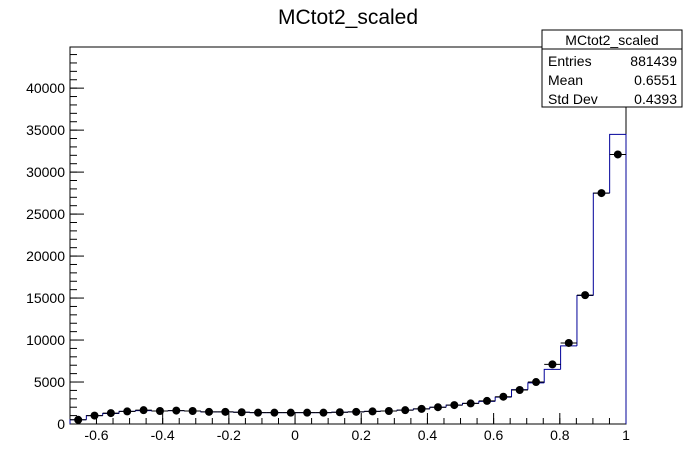 This screenshot has height=472, width=696. I want to click on y-tick-label: 5000, so click(49, 382).